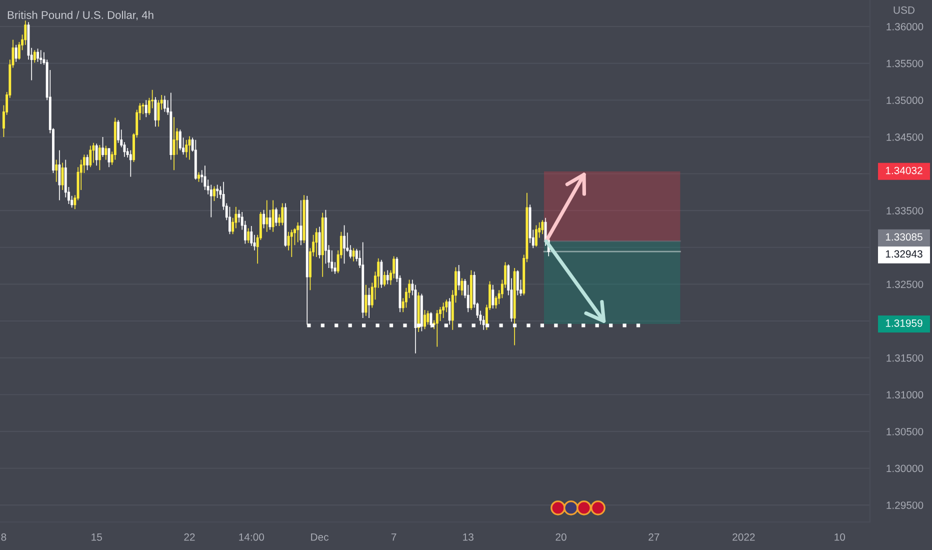  Describe the element at coordinates (904, 170) in the screenshot. I see `y-tick-label: 1.34032` at that location.